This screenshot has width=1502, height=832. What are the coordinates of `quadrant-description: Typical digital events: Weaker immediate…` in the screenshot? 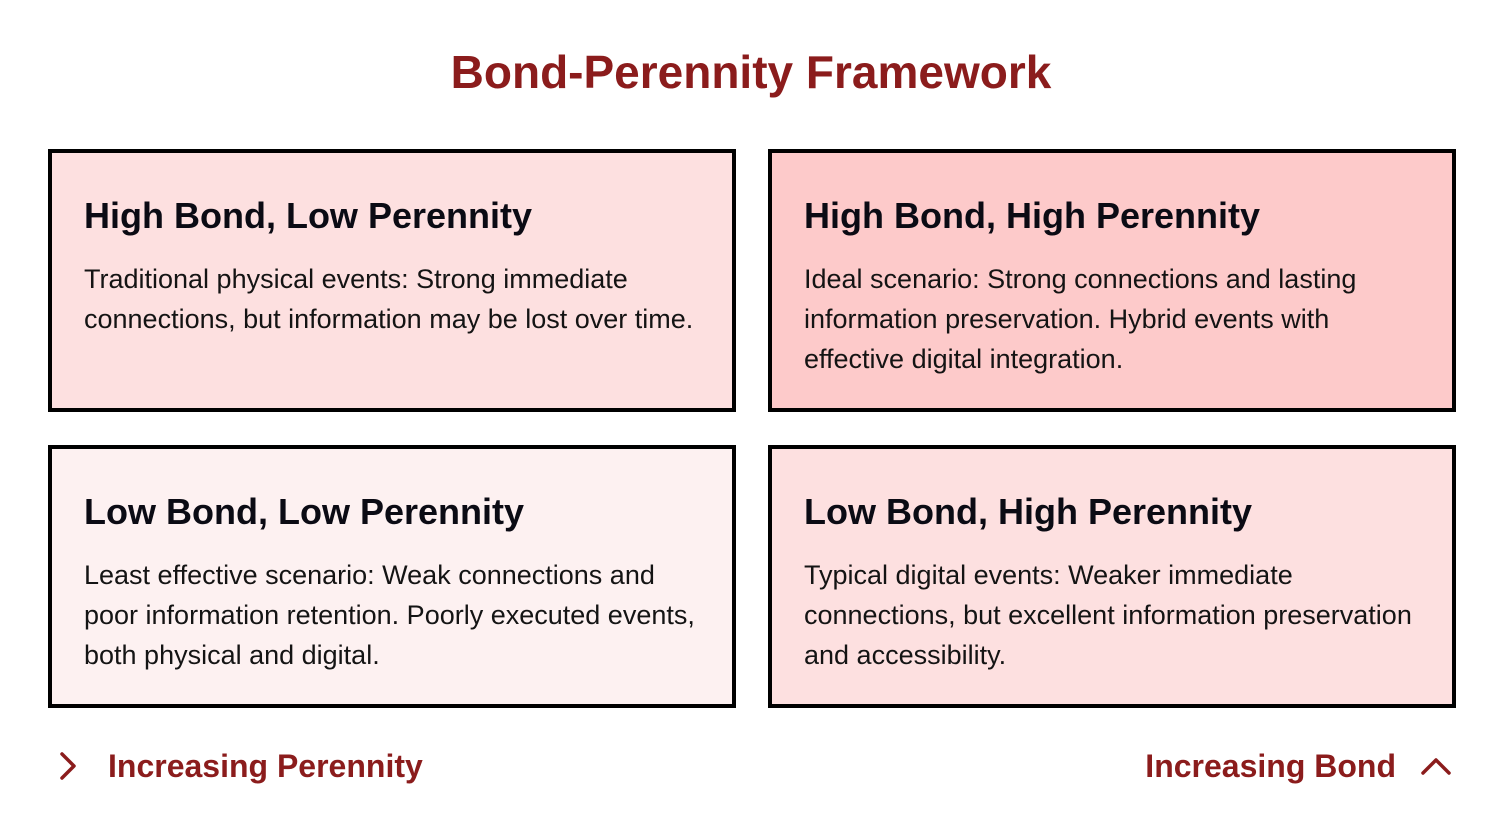 It's located at (1108, 615).